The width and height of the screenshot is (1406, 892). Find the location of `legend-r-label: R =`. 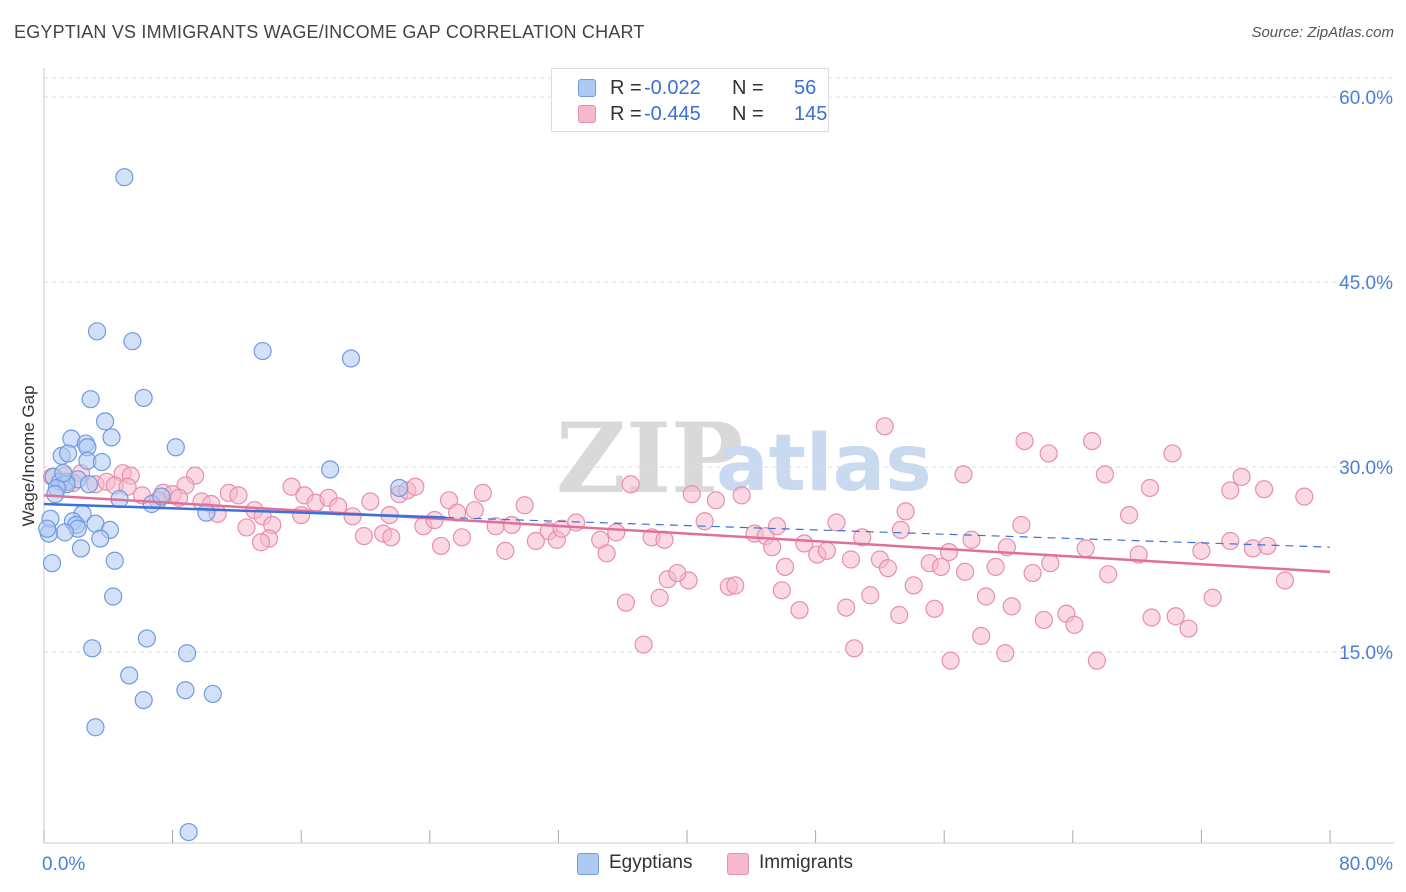

legend-r-label: R = is located at coordinates (626, 114).